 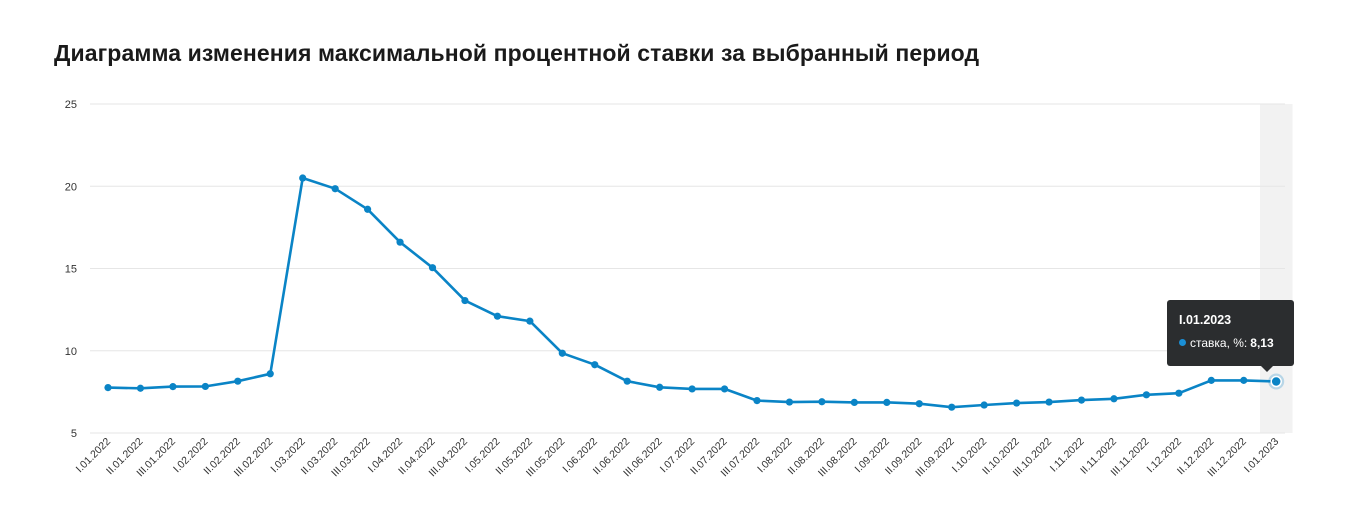 What do you see at coordinates (1205, 320) in the screenshot?
I see `tooltip-date: I.01.2023` at bounding box center [1205, 320].